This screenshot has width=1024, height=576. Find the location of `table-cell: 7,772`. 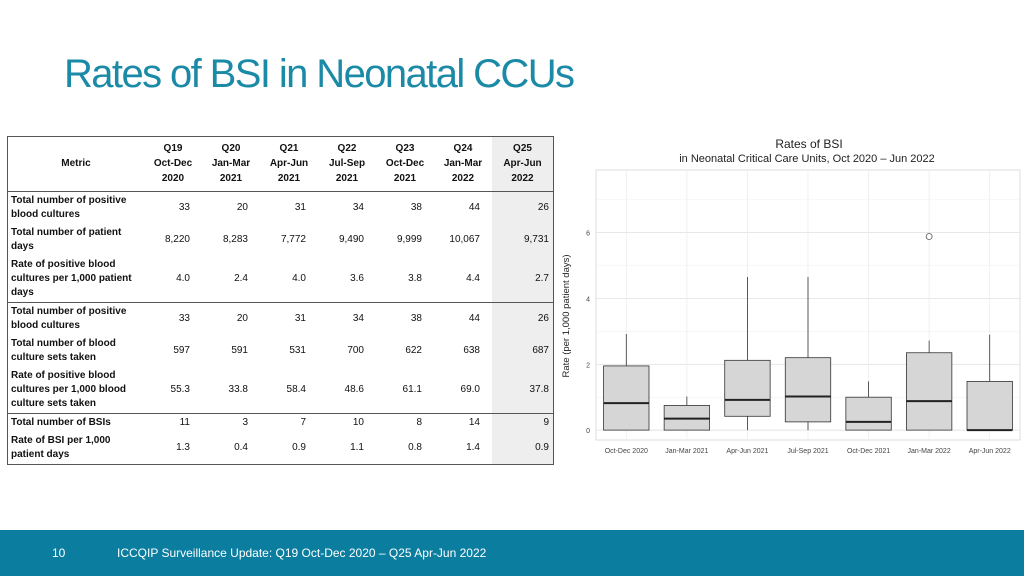

table-cell: 7,772 is located at coordinates (293, 239).